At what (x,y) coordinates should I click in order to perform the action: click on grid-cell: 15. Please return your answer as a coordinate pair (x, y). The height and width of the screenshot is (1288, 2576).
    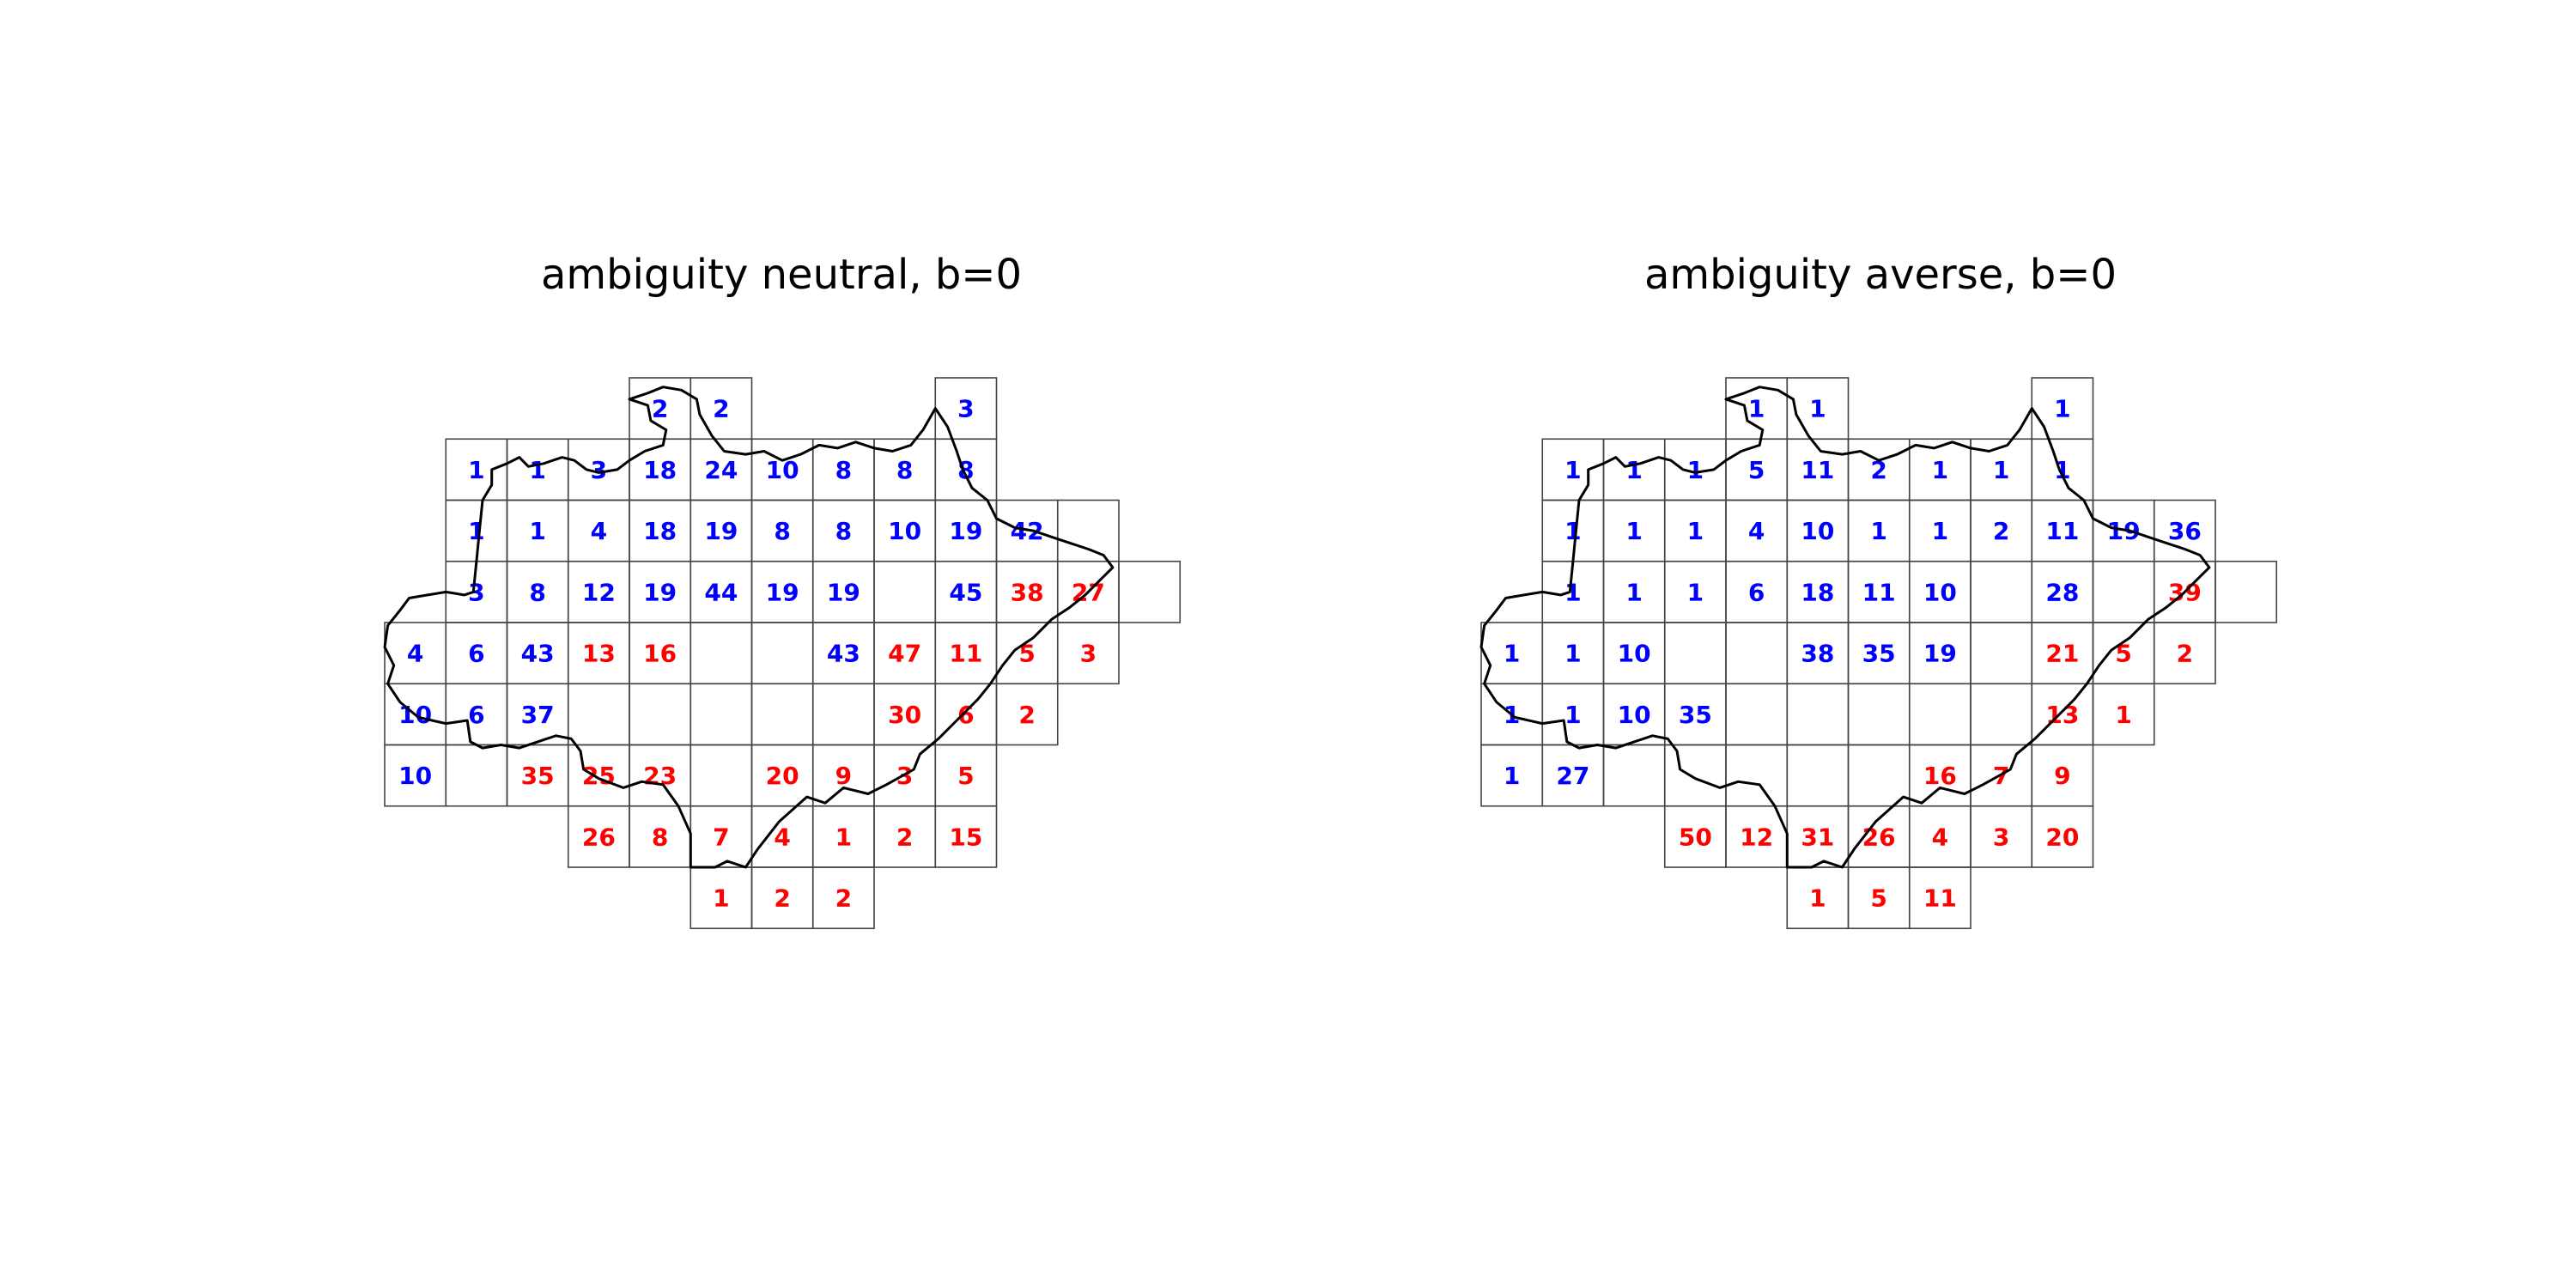
    Looking at the image, I should click on (966, 836).